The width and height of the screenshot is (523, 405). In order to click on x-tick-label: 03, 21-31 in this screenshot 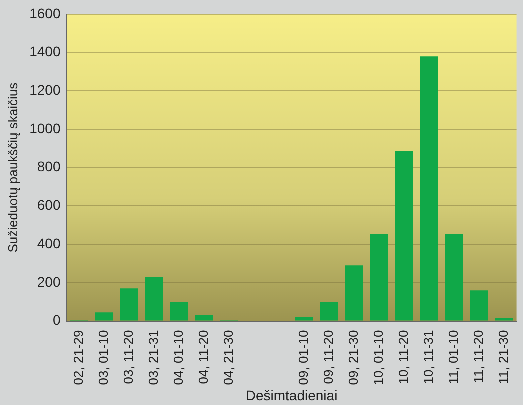, I will do `click(153, 358)`.